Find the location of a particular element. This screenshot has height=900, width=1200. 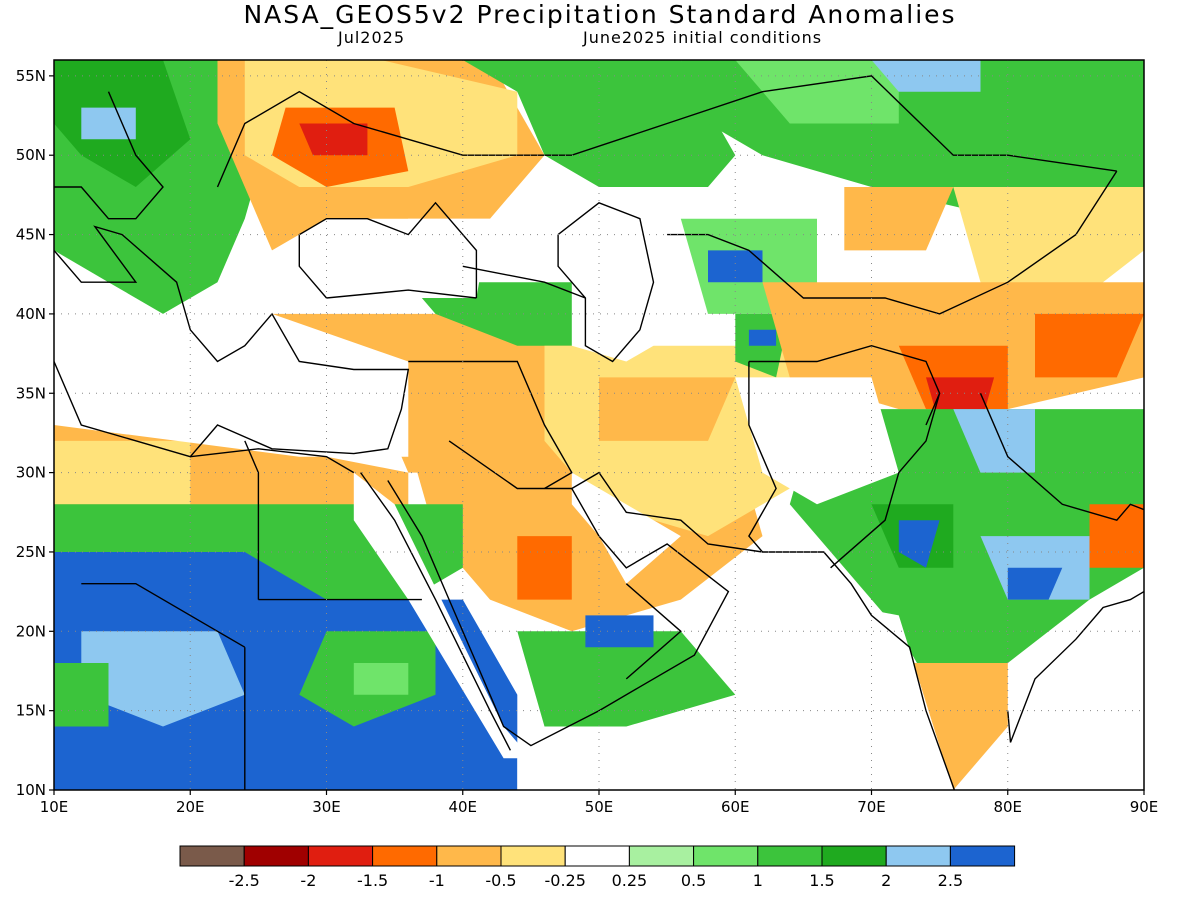

lat-label-8: 15N is located at coordinates (31, 711).